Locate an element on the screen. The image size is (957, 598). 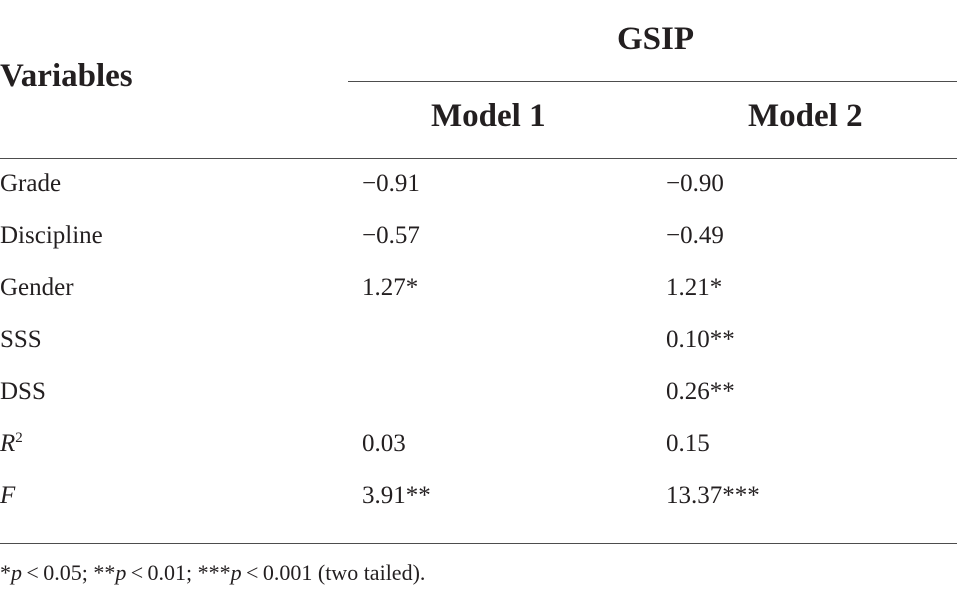
model1-cell: 1.27* is located at coordinates (390, 287).